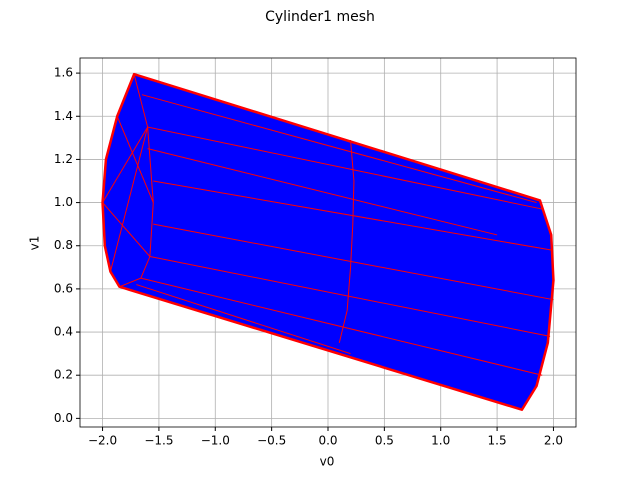  What do you see at coordinates (553, 441) in the screenshot?
I see `x-tick-label: 2.0` at bounding box center [553, 441].